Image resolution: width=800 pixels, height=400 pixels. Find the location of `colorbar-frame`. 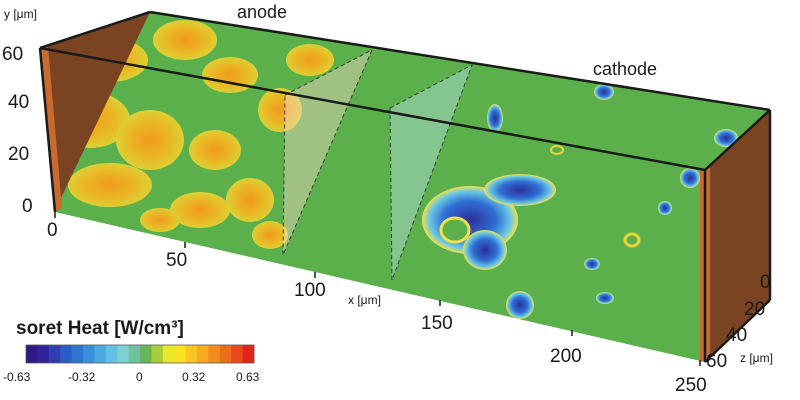

colorbar-frame is located at coordinates (140, 354).